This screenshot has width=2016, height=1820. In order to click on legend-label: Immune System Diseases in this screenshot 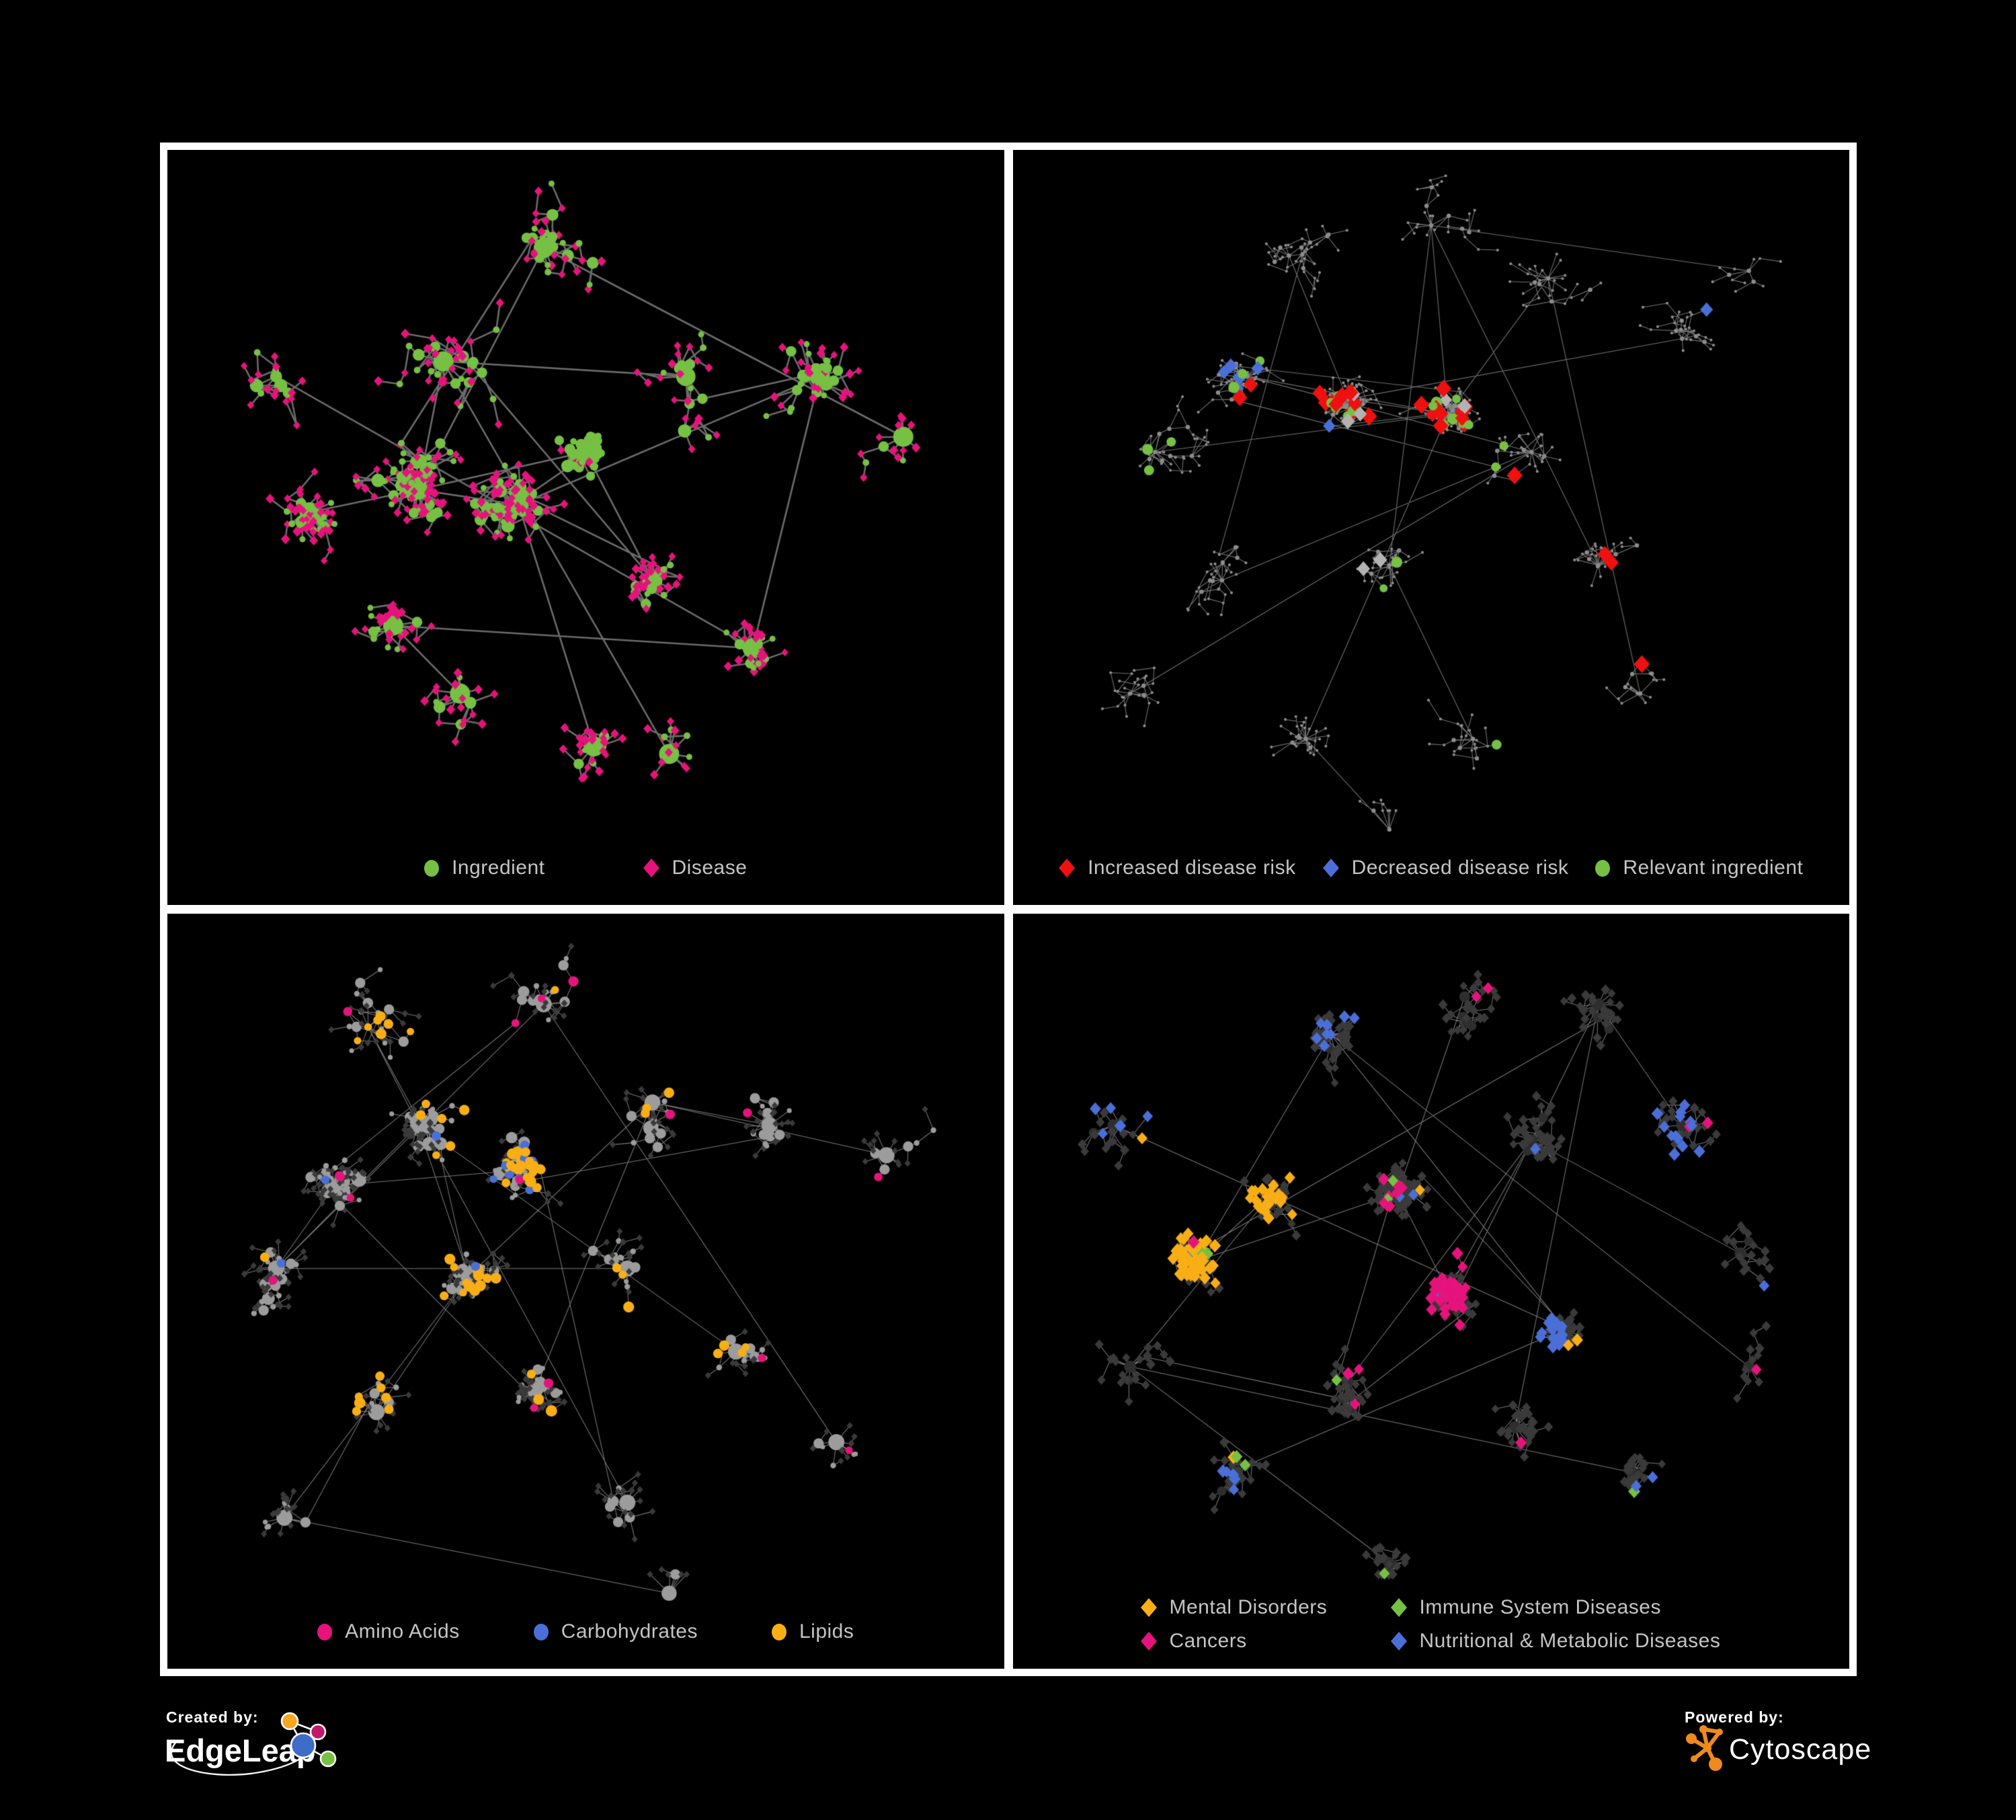, I will do `click(1540, 1607)`.